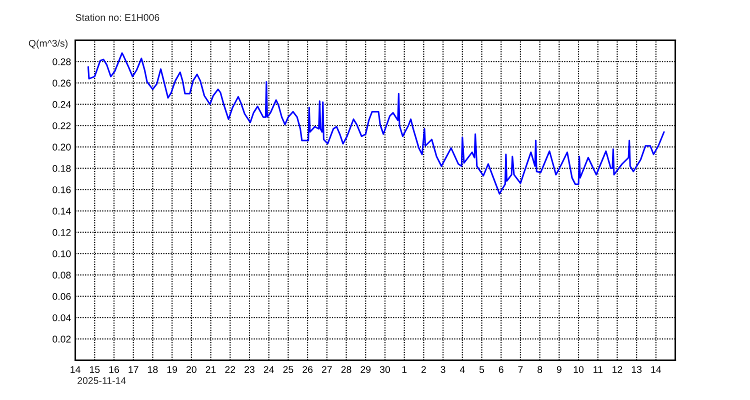 Image resolution: width=750 pixels, height=400 pixels. I want to click on y-tick-label: 0.06, so click(61, 296).